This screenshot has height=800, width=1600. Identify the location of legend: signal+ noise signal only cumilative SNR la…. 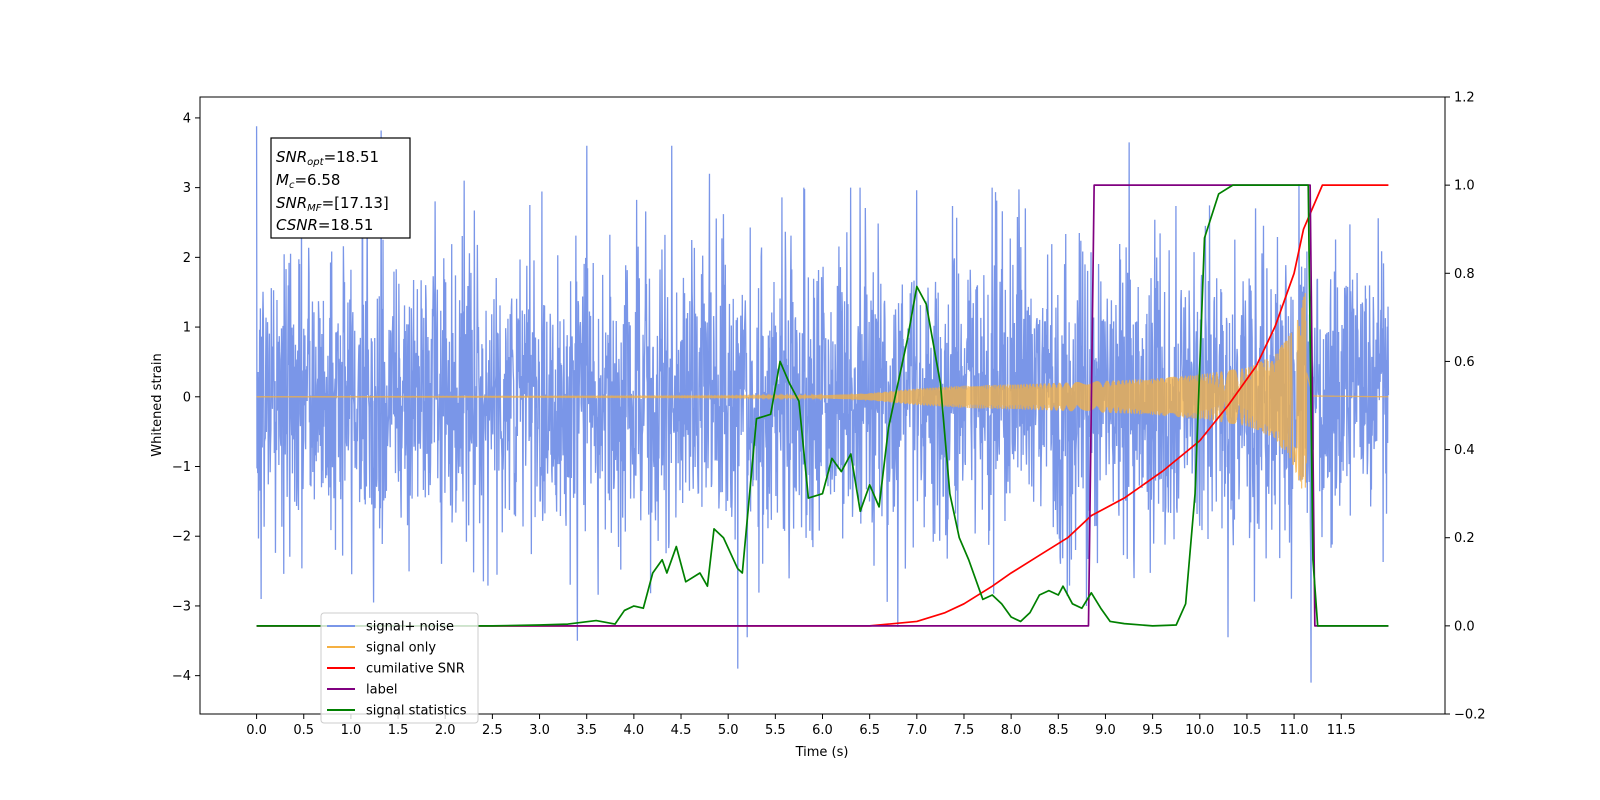
(399, 668).